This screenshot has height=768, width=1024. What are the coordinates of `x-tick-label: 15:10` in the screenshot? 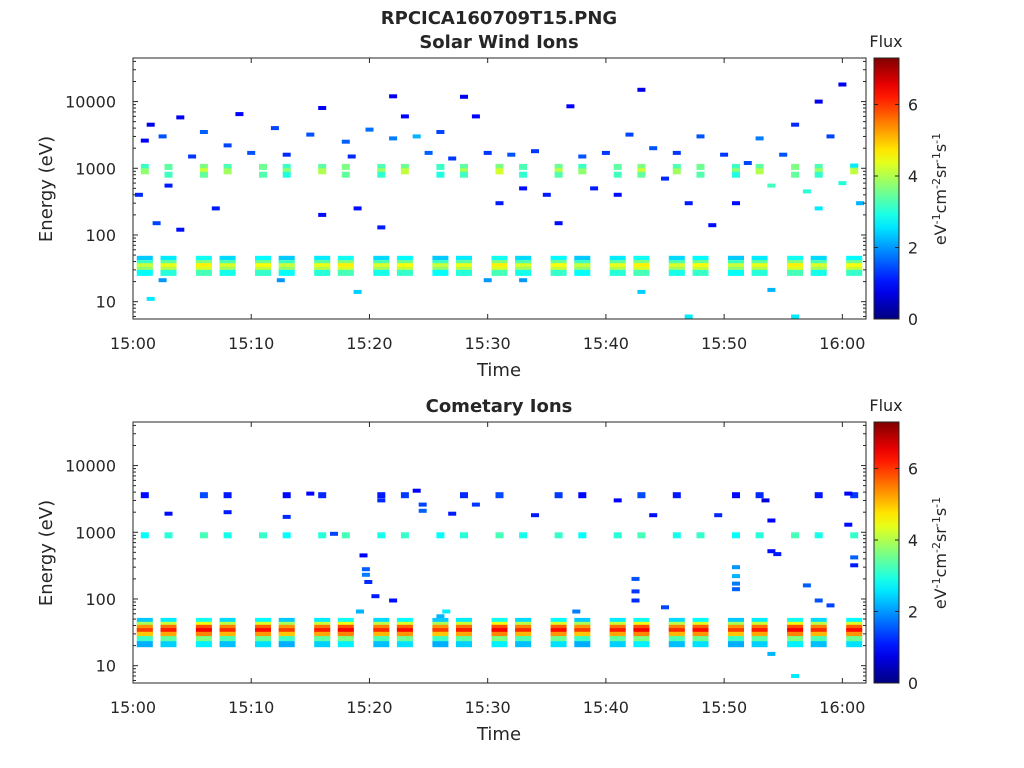 It's located at (251, 707).